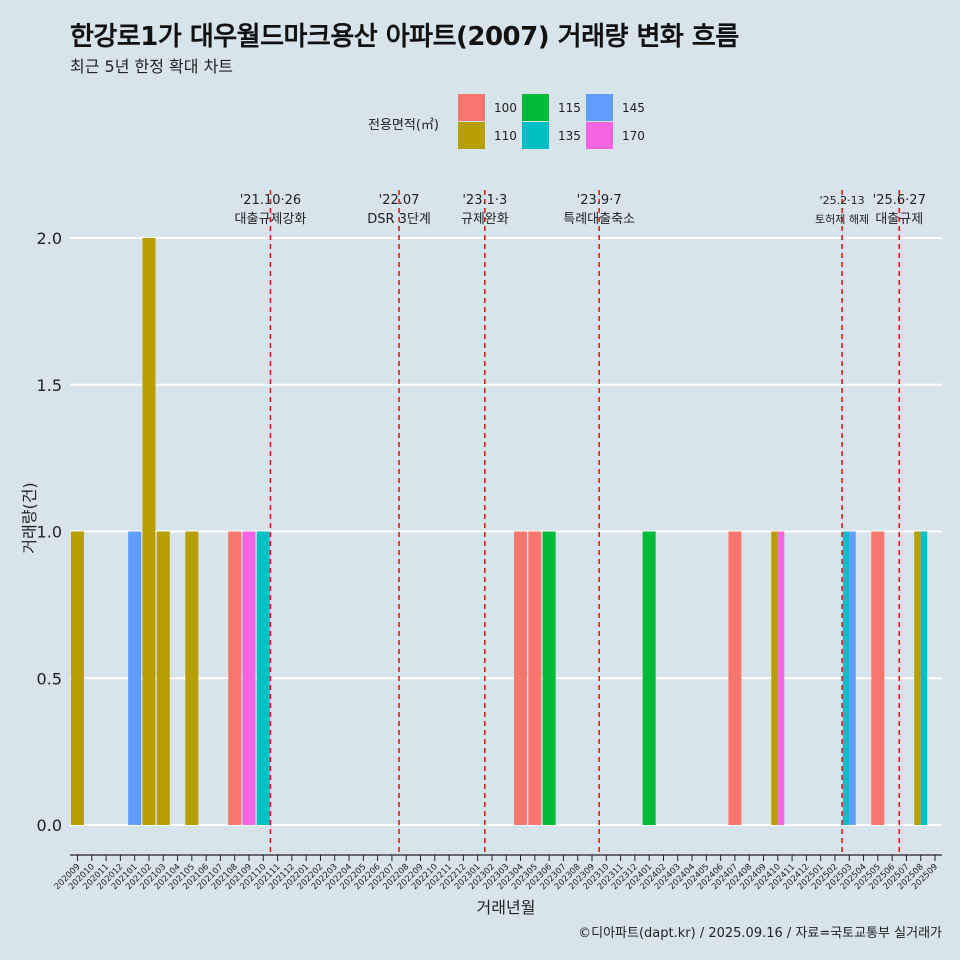 The image size is (960, 960). Describe the element at coordinates (152, 66) in the screenshot. I see `chart-subtitle: 최근 5년 한정 확대 차트` at that location.